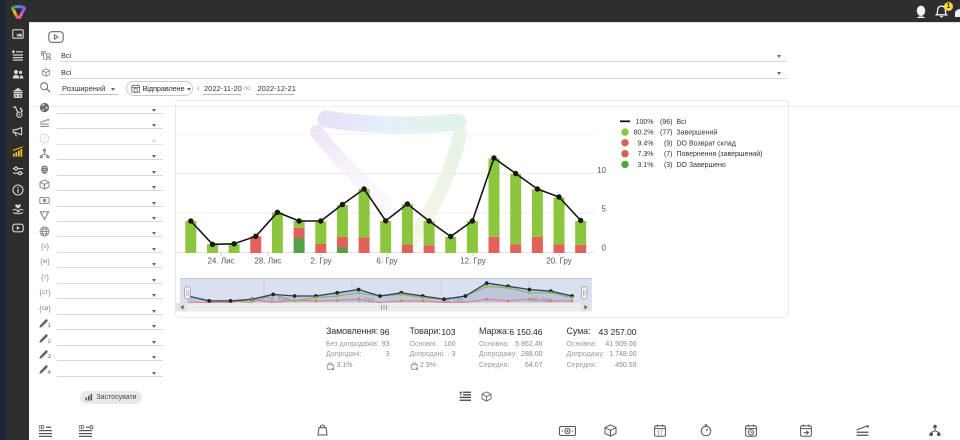 The width and height of the screenshot is (960, 440). Describe the element at coordinates (645, 122) in the screenshot. I see `svg-text: 100%` at that location.